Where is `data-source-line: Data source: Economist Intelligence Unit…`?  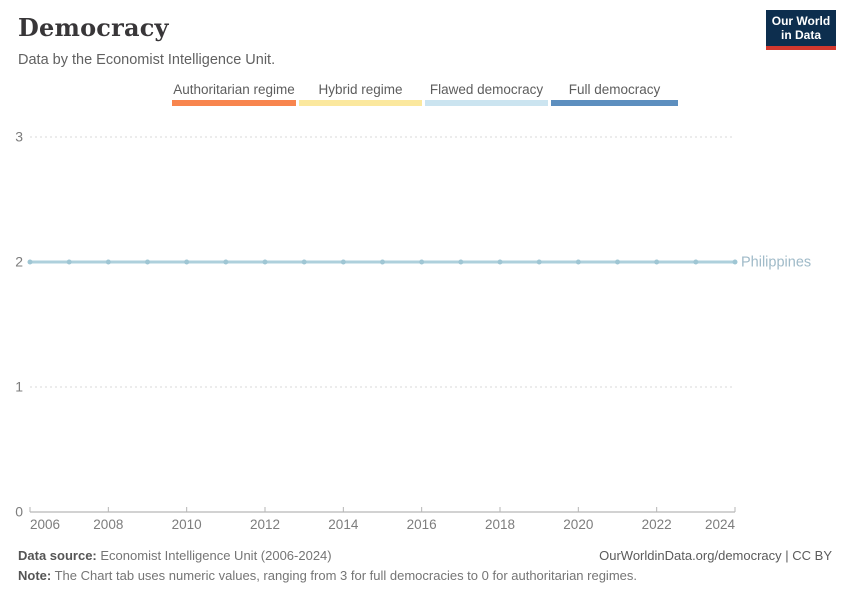 data-source-line: Data source: Economist Intelligence Unit… is located at coordinates (175, 555).